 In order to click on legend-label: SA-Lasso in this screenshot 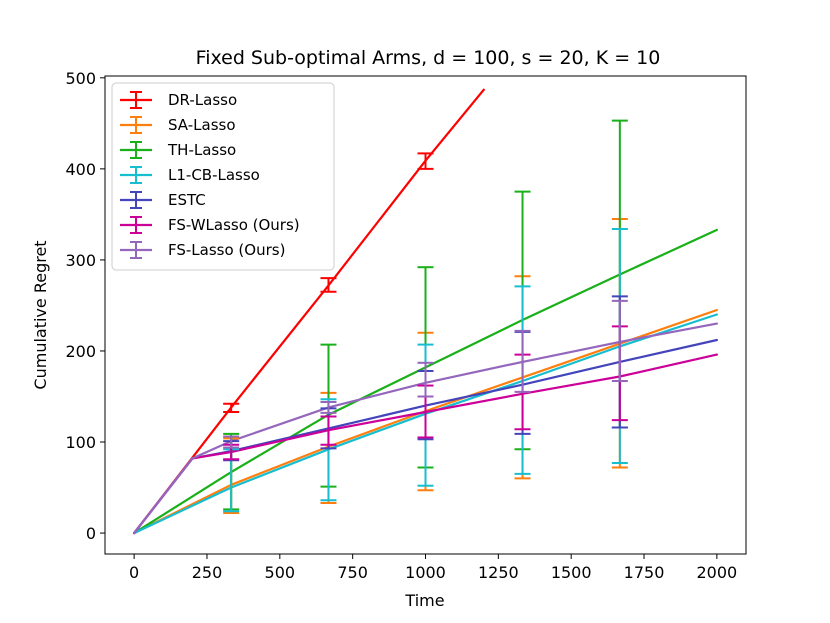, I will do `click(202, 125)`.